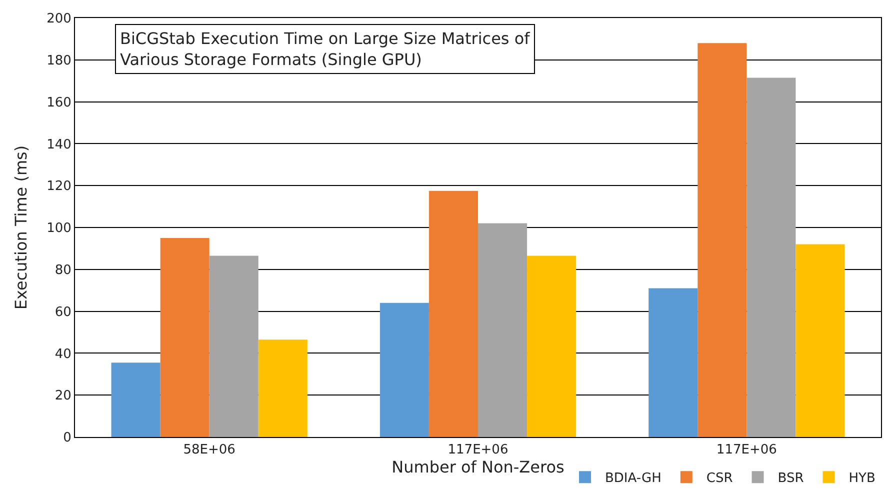 The width and height of the screenshot is (894, 504). I want to click on y-tick-label: 20, so click(63, 396).